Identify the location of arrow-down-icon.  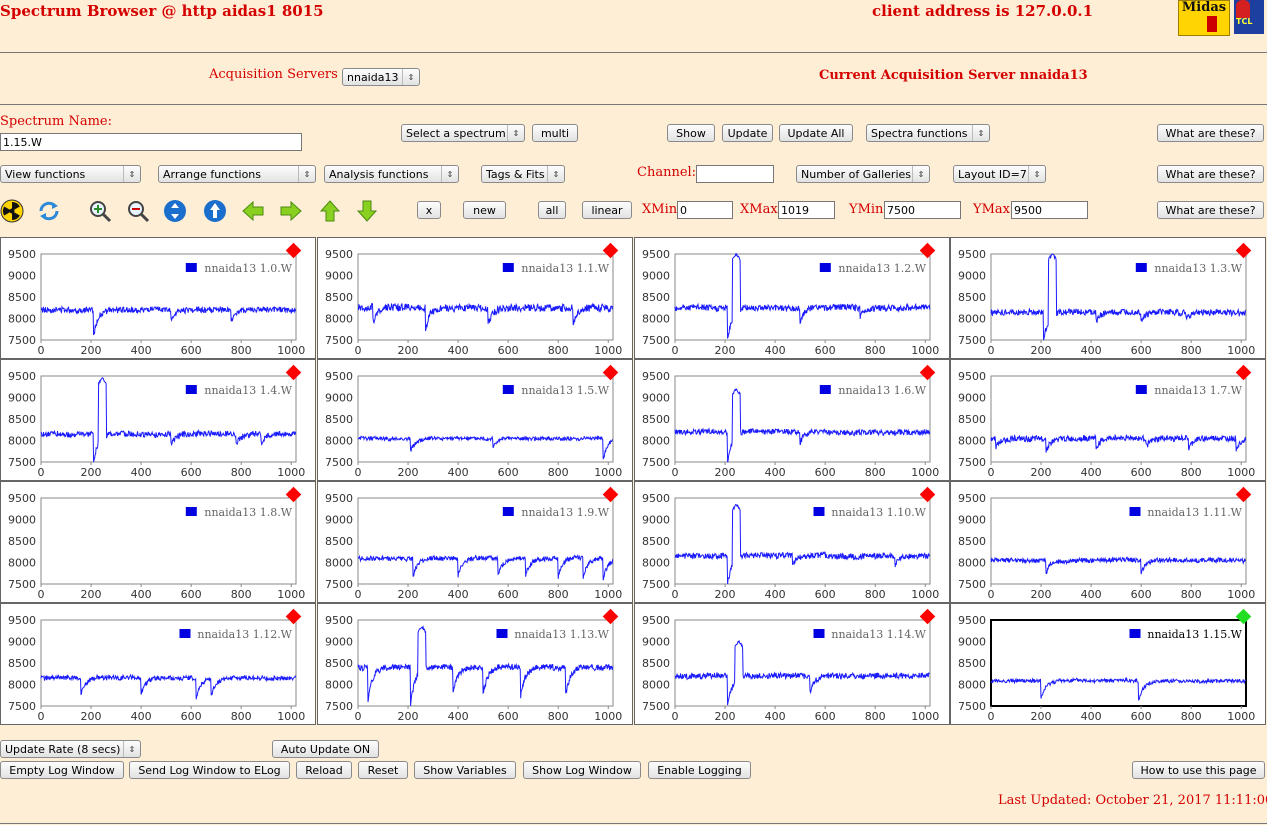
(367, 211).